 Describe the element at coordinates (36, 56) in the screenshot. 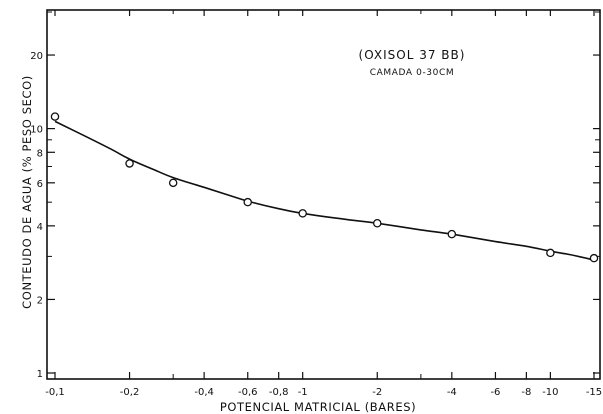

I see `y-tick-label: 20` at that location.